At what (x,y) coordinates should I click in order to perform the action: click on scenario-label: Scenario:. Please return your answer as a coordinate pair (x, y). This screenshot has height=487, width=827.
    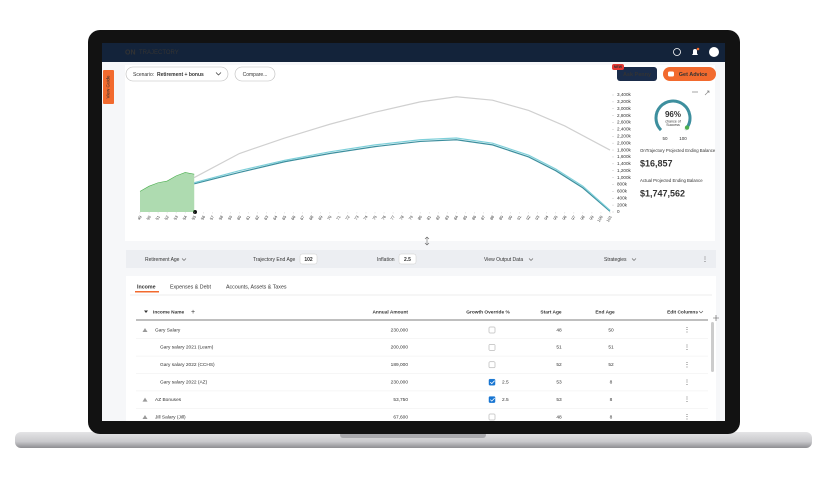
    Looking at the image, I should click on (143, 75).